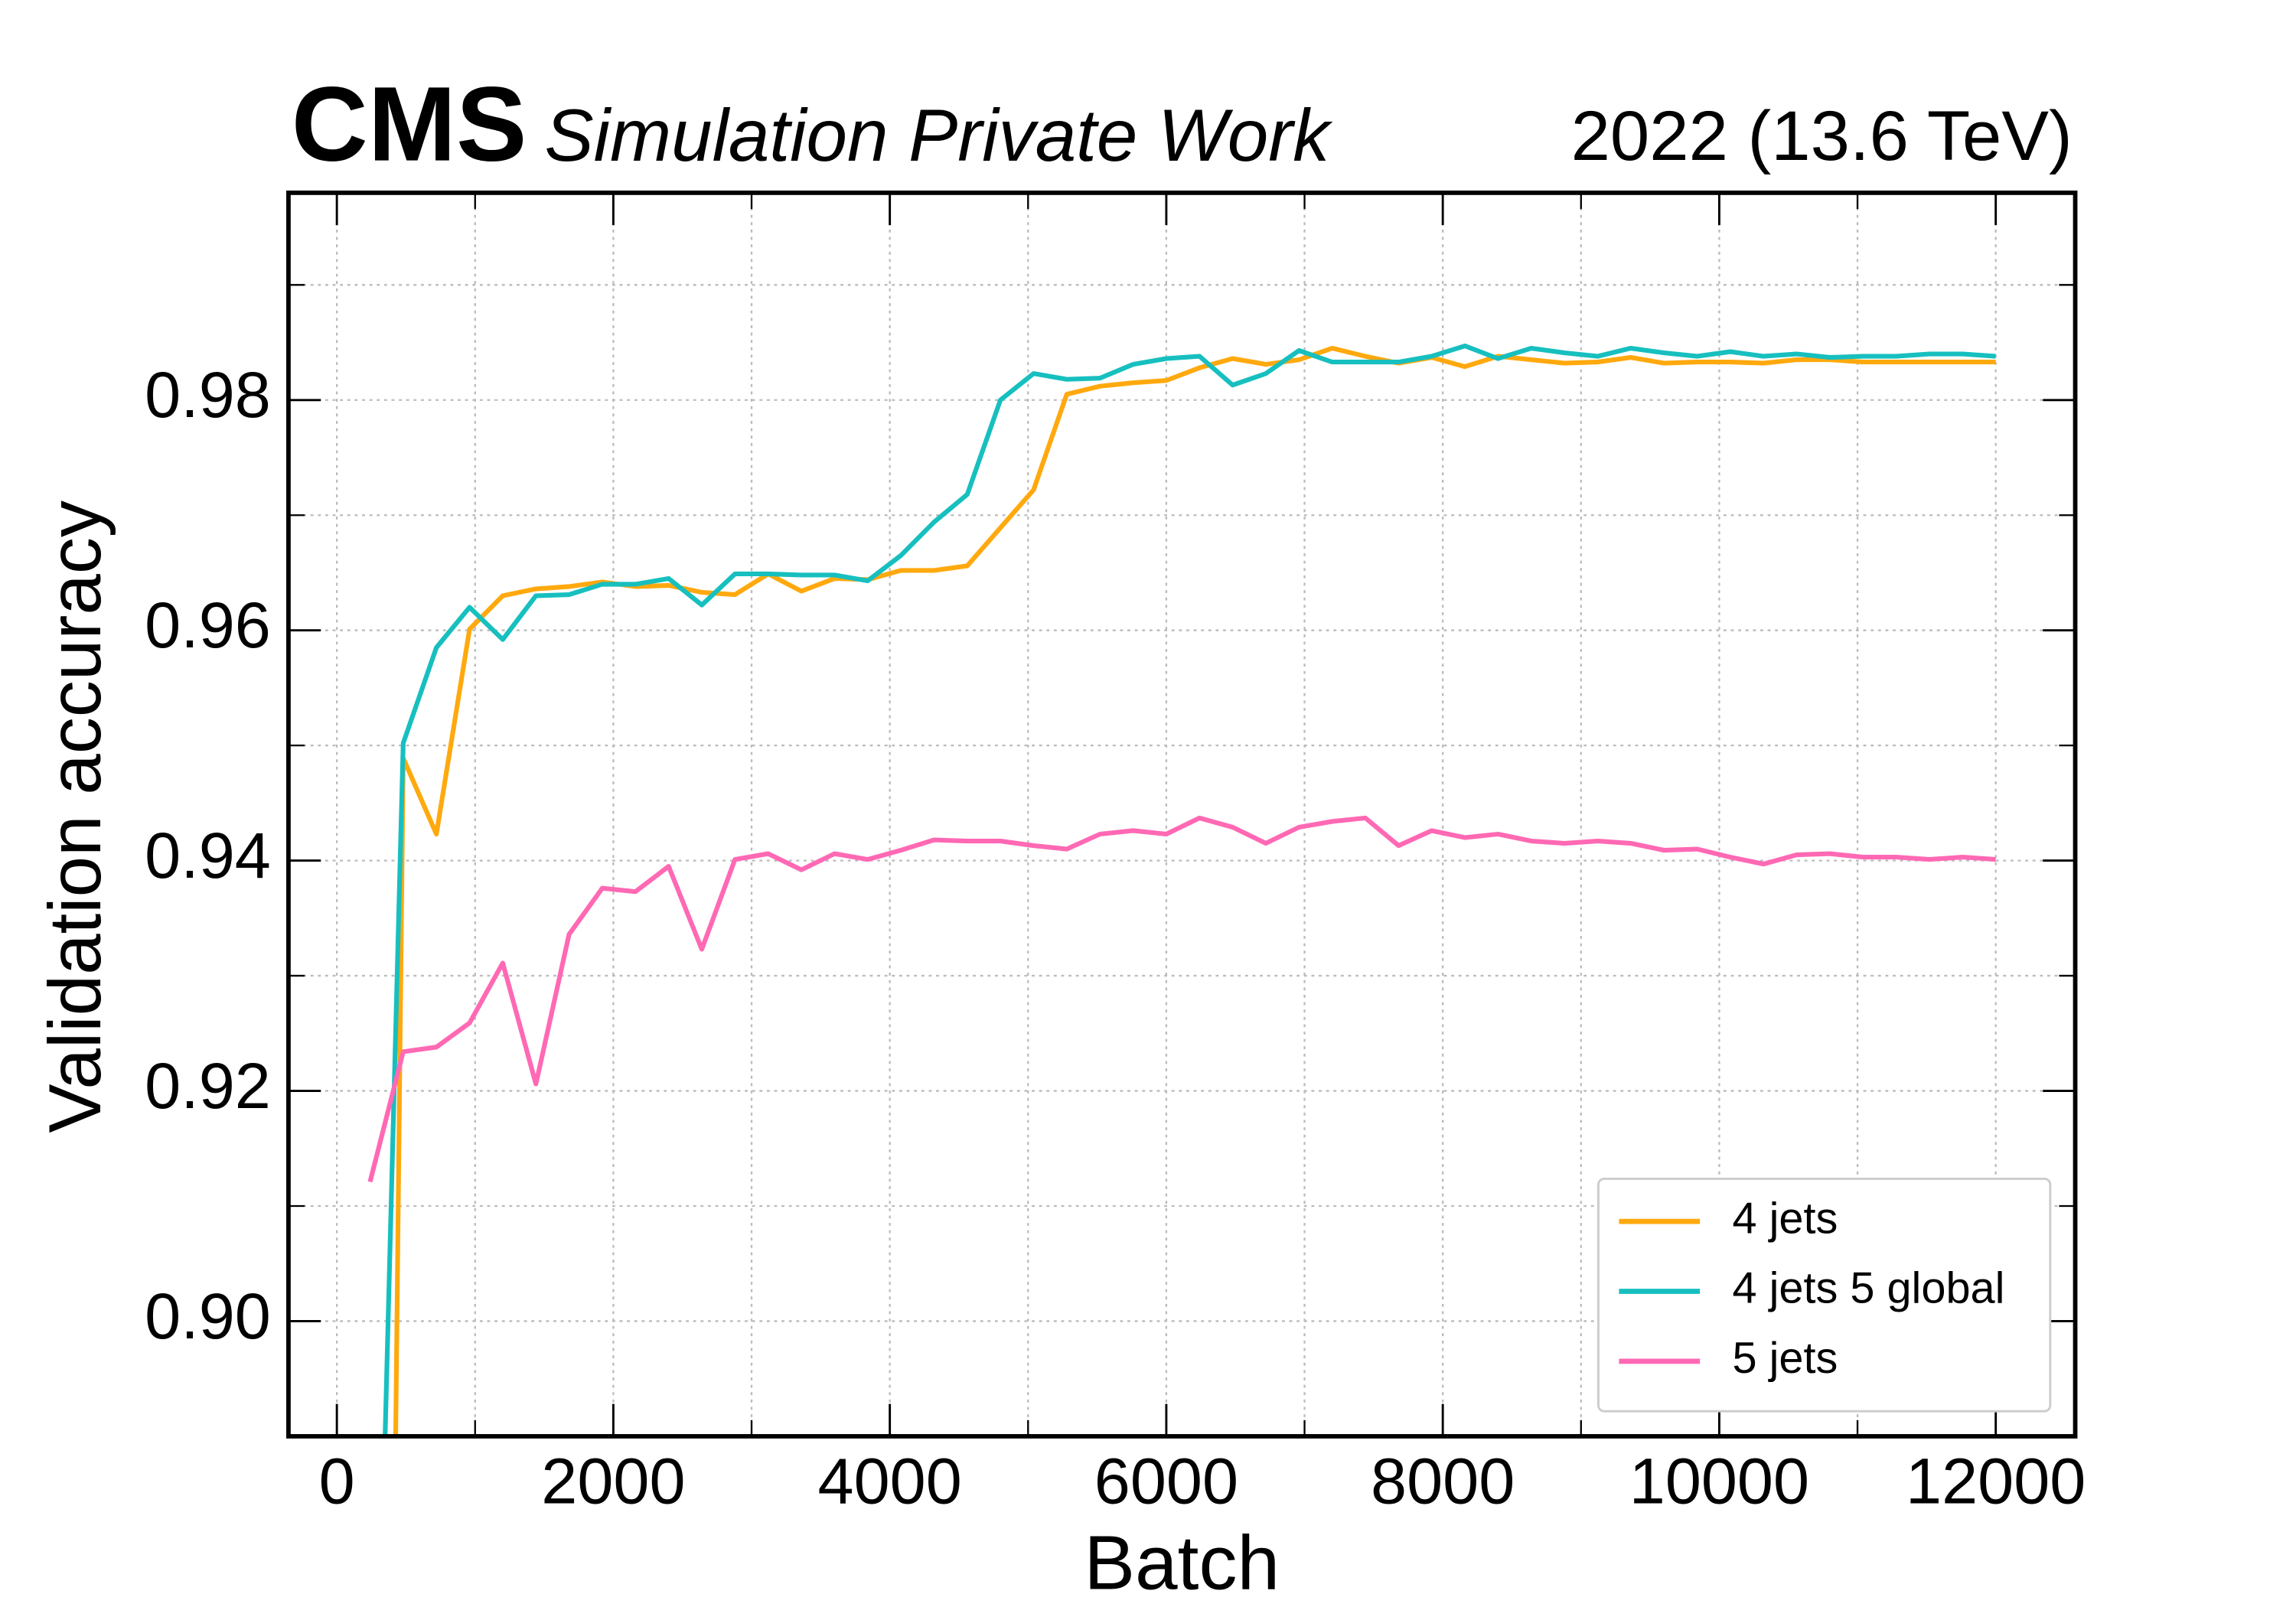 The width and height of the screenshot is (2296, 1607). I want to click on y-tick-label: 0.96, so click(208, 625).